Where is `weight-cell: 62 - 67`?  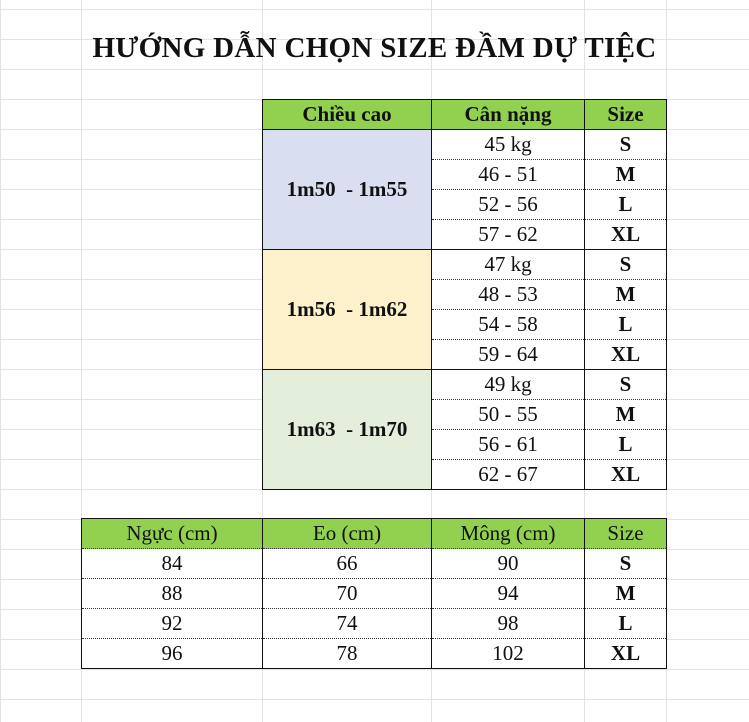 weight-cell: 62 - 67 is located at coordinates (508, 474).